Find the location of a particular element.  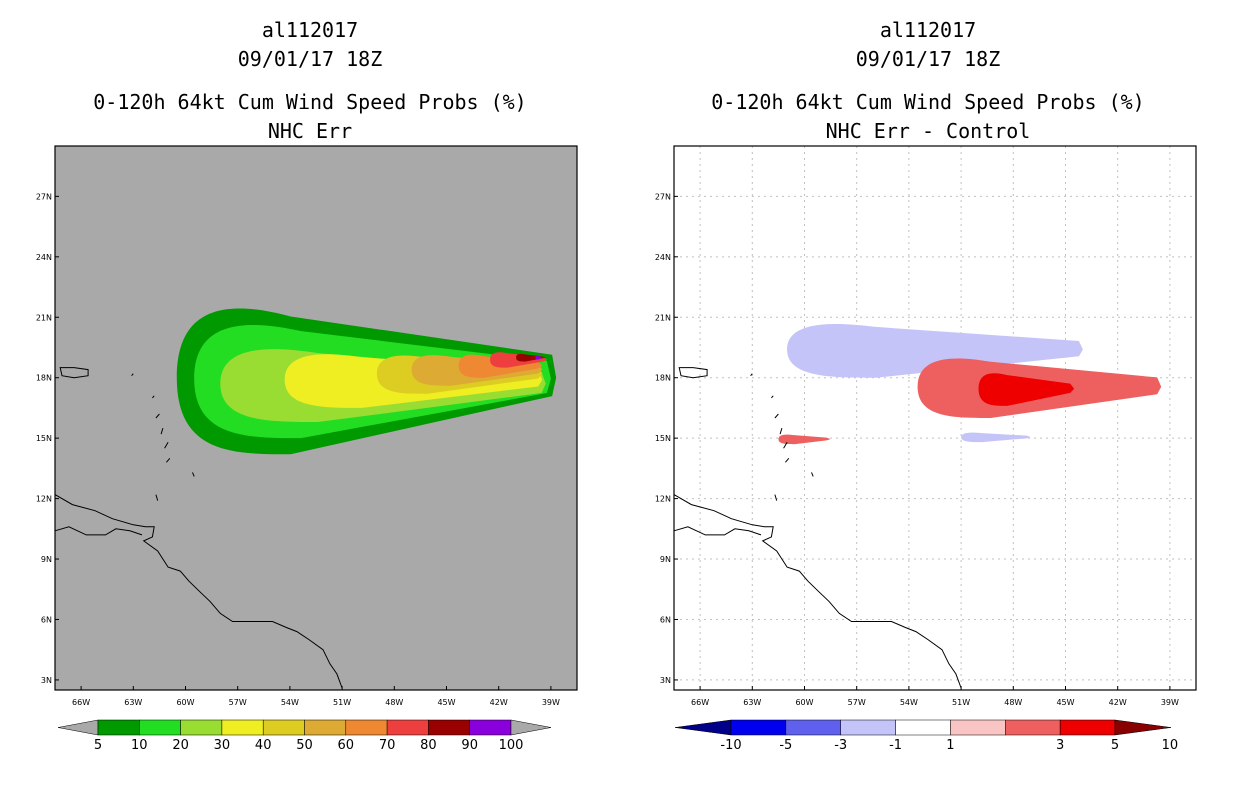

left-datetime: 09/01/17 18Z is located at coordinates (310, 59).